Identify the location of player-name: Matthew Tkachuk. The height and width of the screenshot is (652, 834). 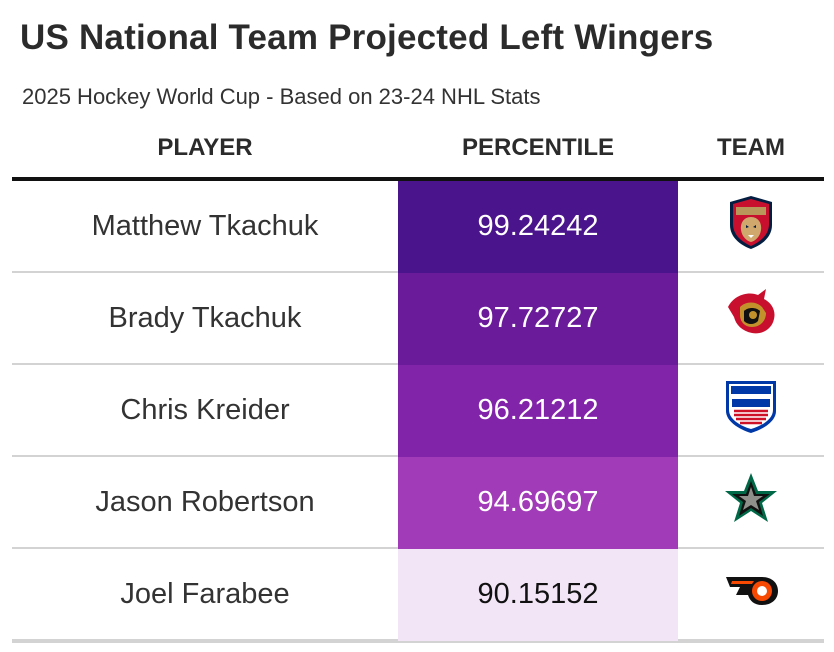
(205, 226).